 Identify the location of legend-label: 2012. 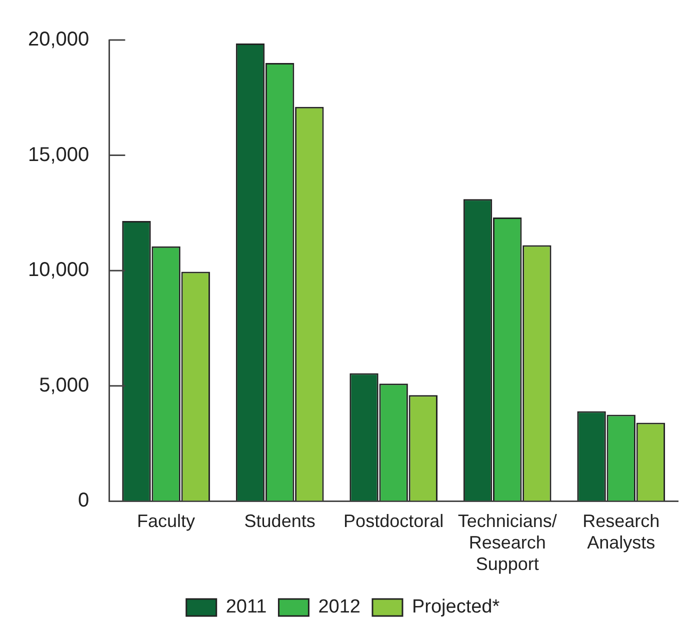
(339, 607).